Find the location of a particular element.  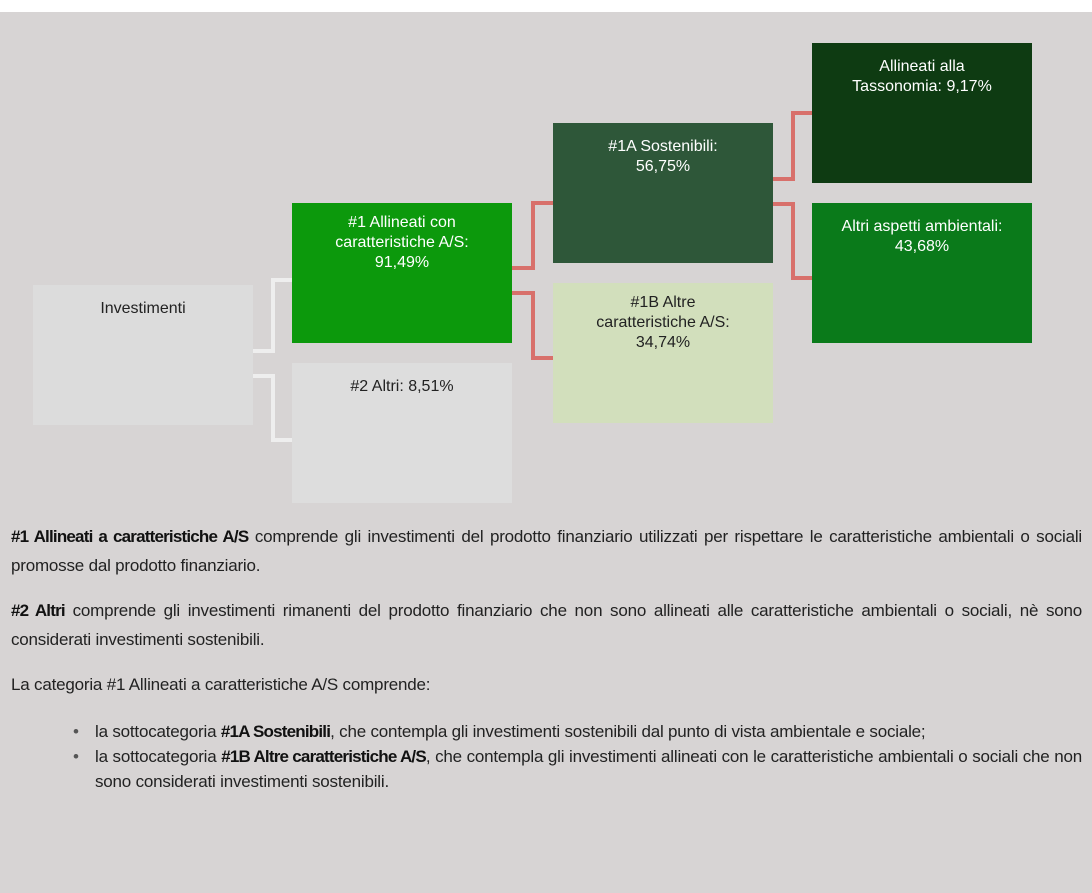

node-label: 91,49% is located at coordinates (402, 262).